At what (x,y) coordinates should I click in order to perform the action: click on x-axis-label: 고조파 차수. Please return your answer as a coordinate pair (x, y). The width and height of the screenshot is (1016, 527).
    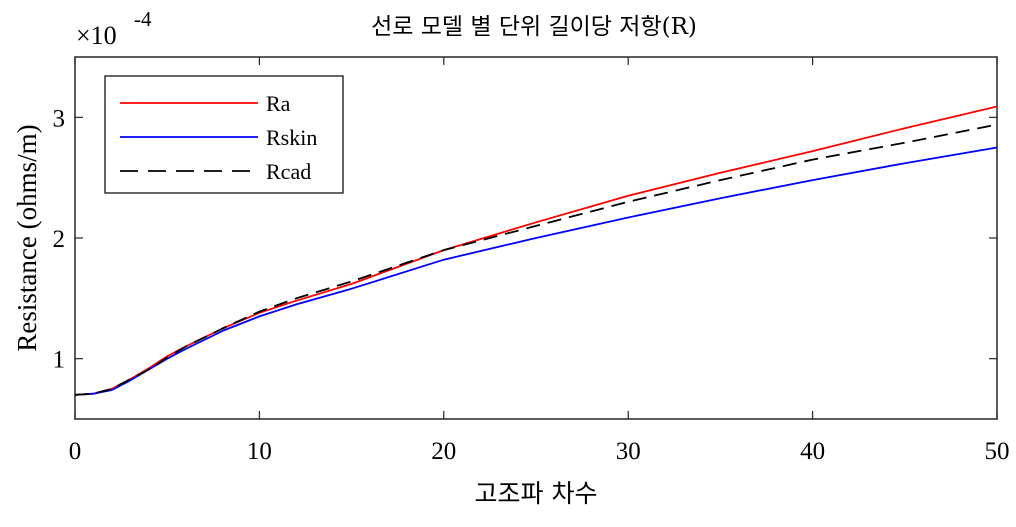
    Looking at the image, I should click on (536, 493).